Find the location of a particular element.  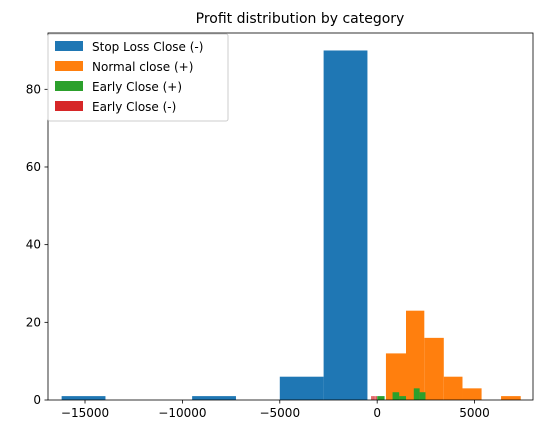

legend-box is located at coordinates (138, 77).